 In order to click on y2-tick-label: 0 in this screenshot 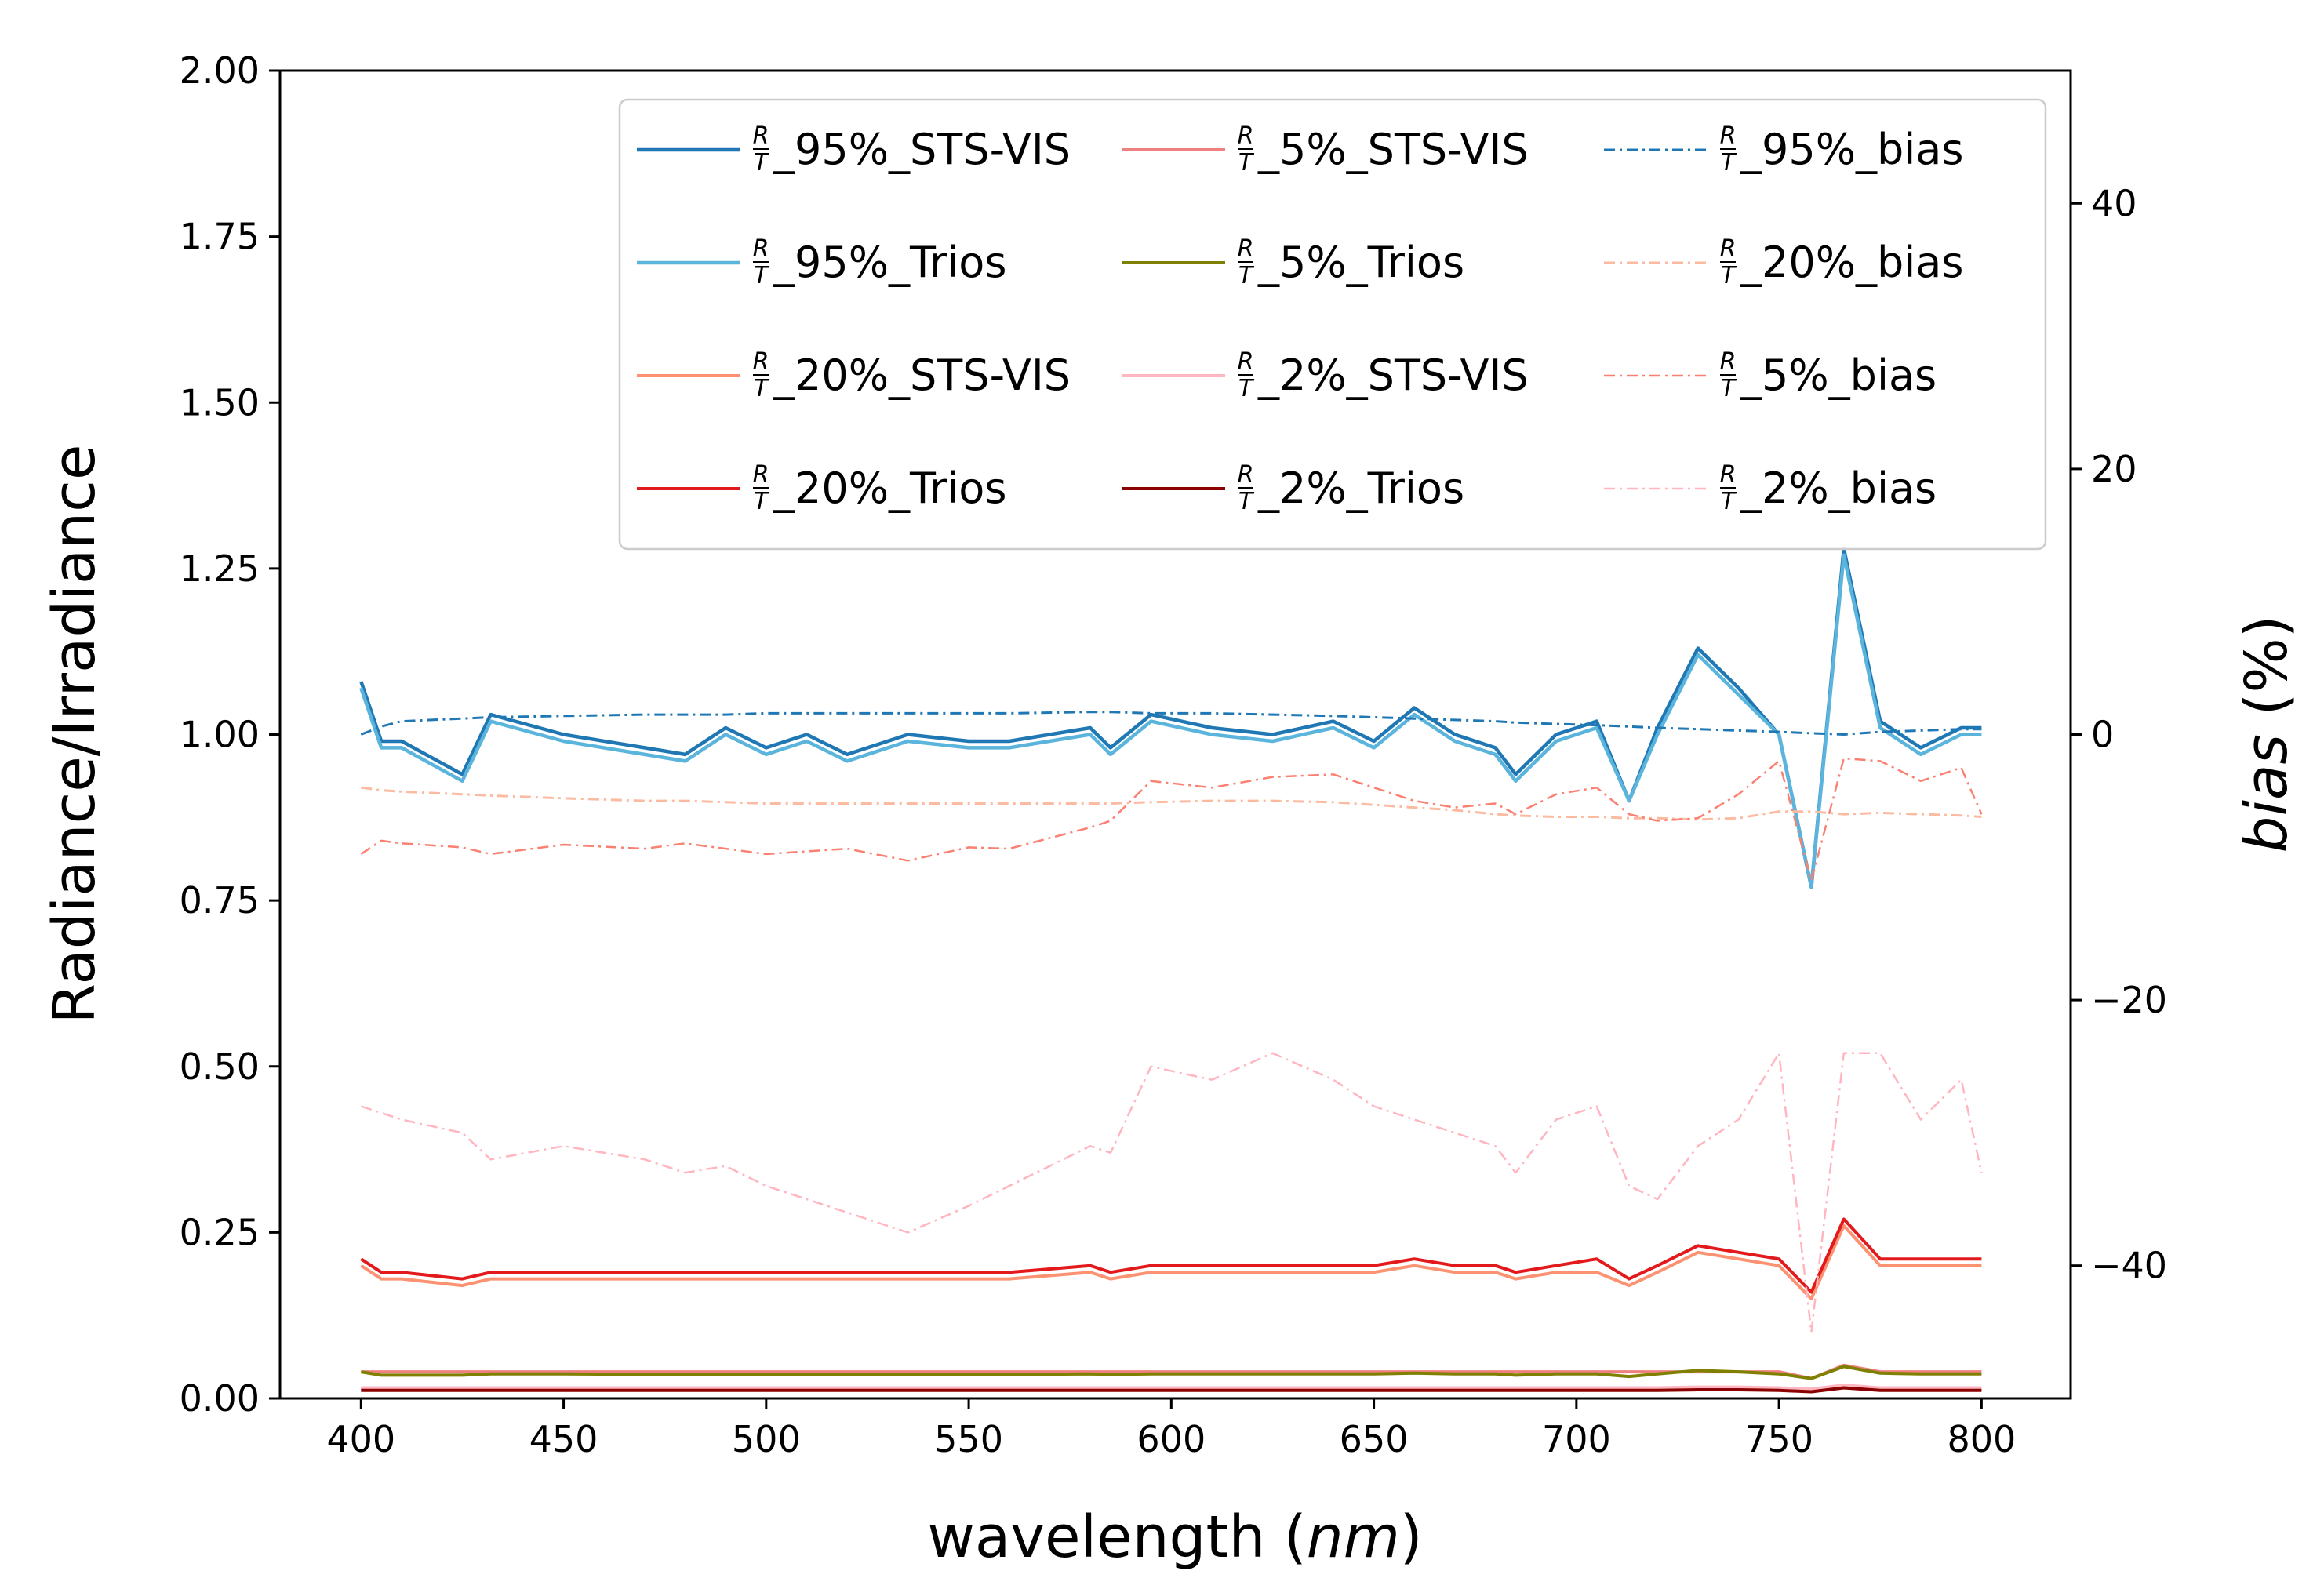, I will do `click(2102, 735)`.